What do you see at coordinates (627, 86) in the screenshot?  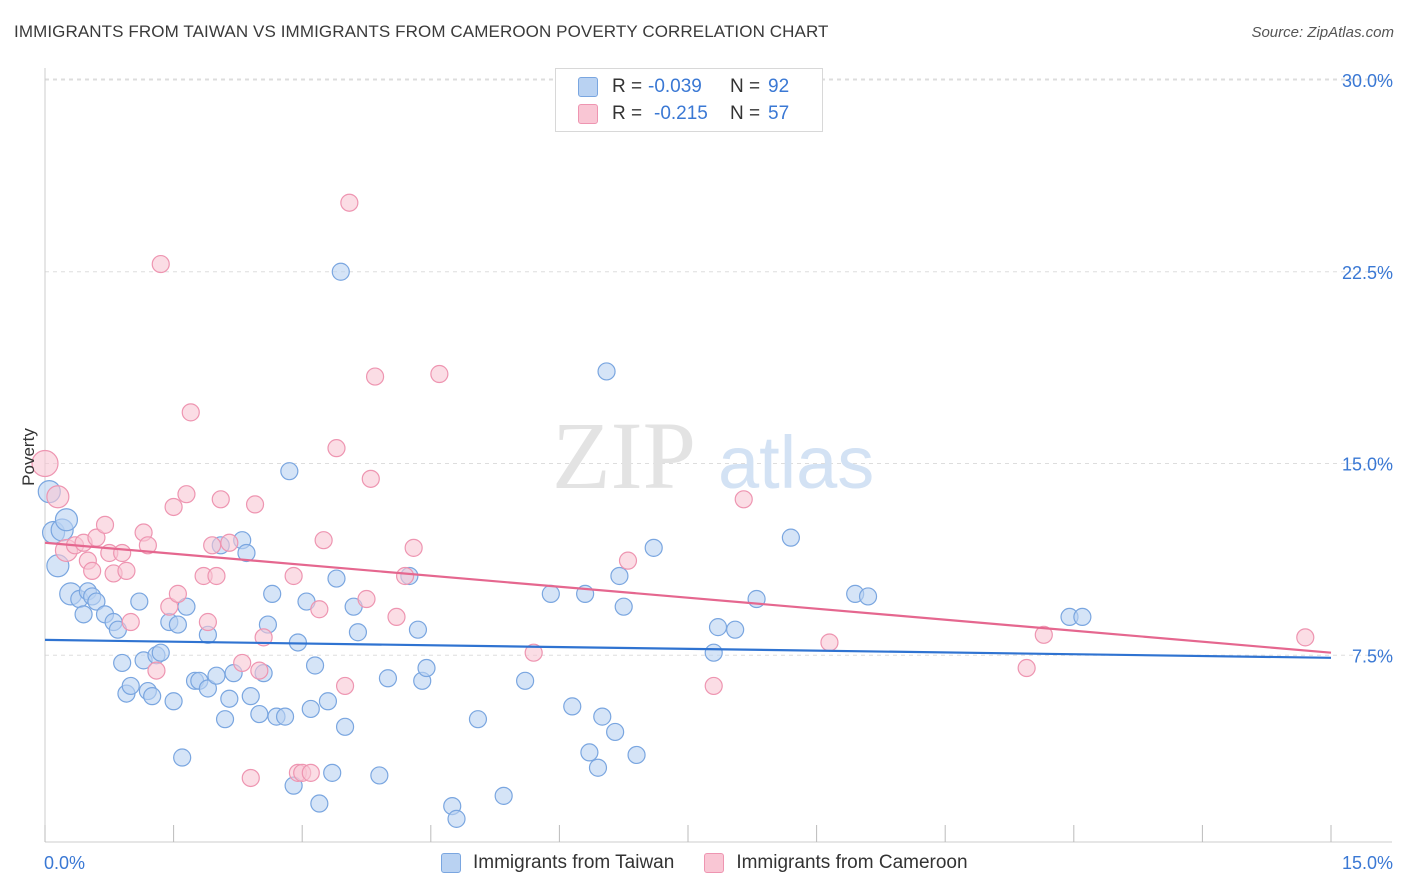 I see `legend-r-label: R =` at bounding box center [627, 86].